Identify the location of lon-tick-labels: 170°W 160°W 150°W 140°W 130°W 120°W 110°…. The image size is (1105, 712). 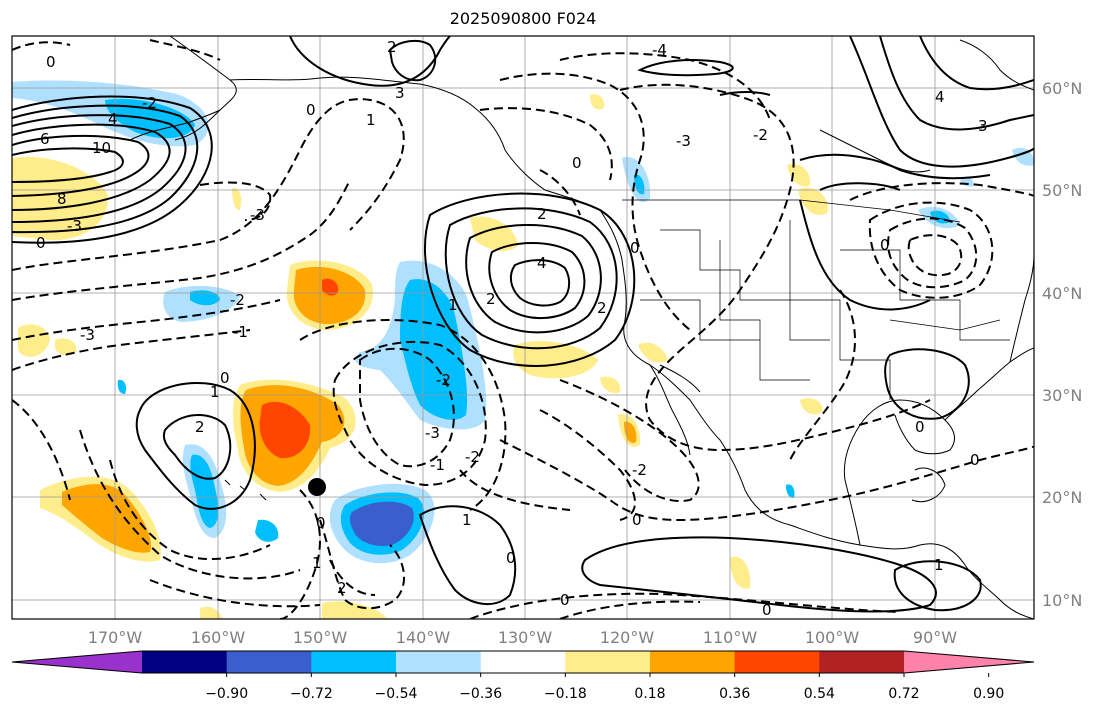
(522, 637).